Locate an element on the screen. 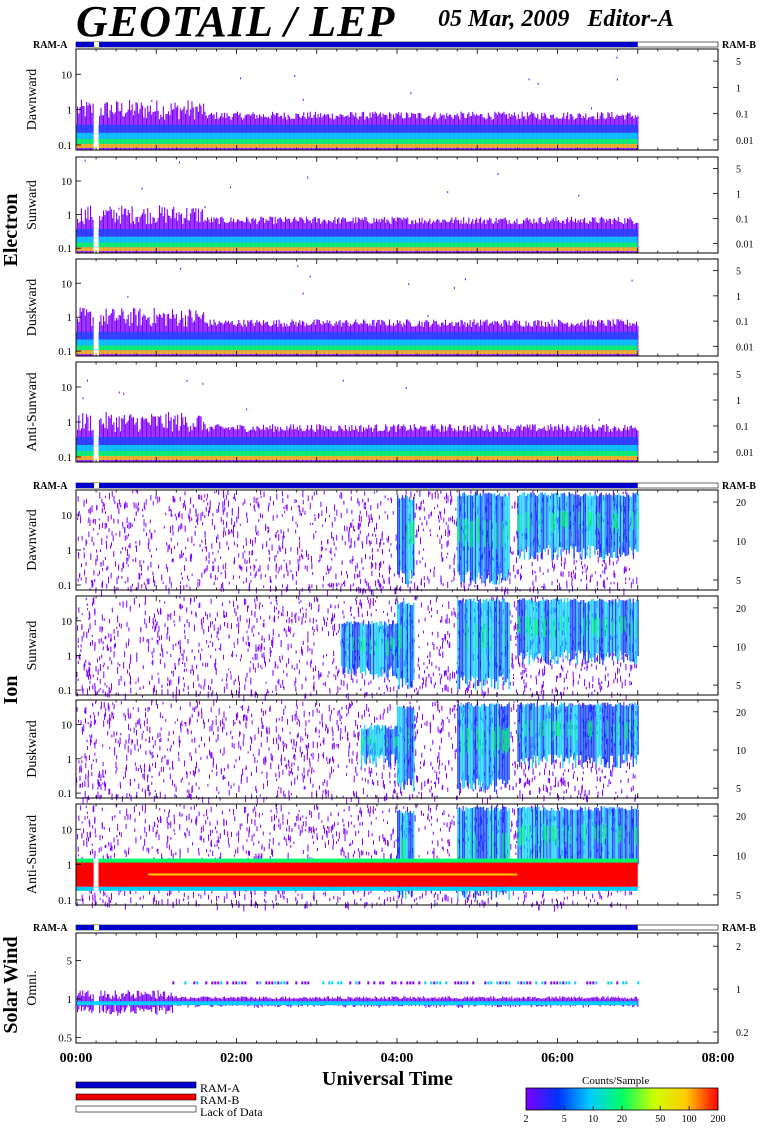 The image size is (762, 1128). legend-label-lack-of-data: Lack of Data is located at coordinates (231, 1112).